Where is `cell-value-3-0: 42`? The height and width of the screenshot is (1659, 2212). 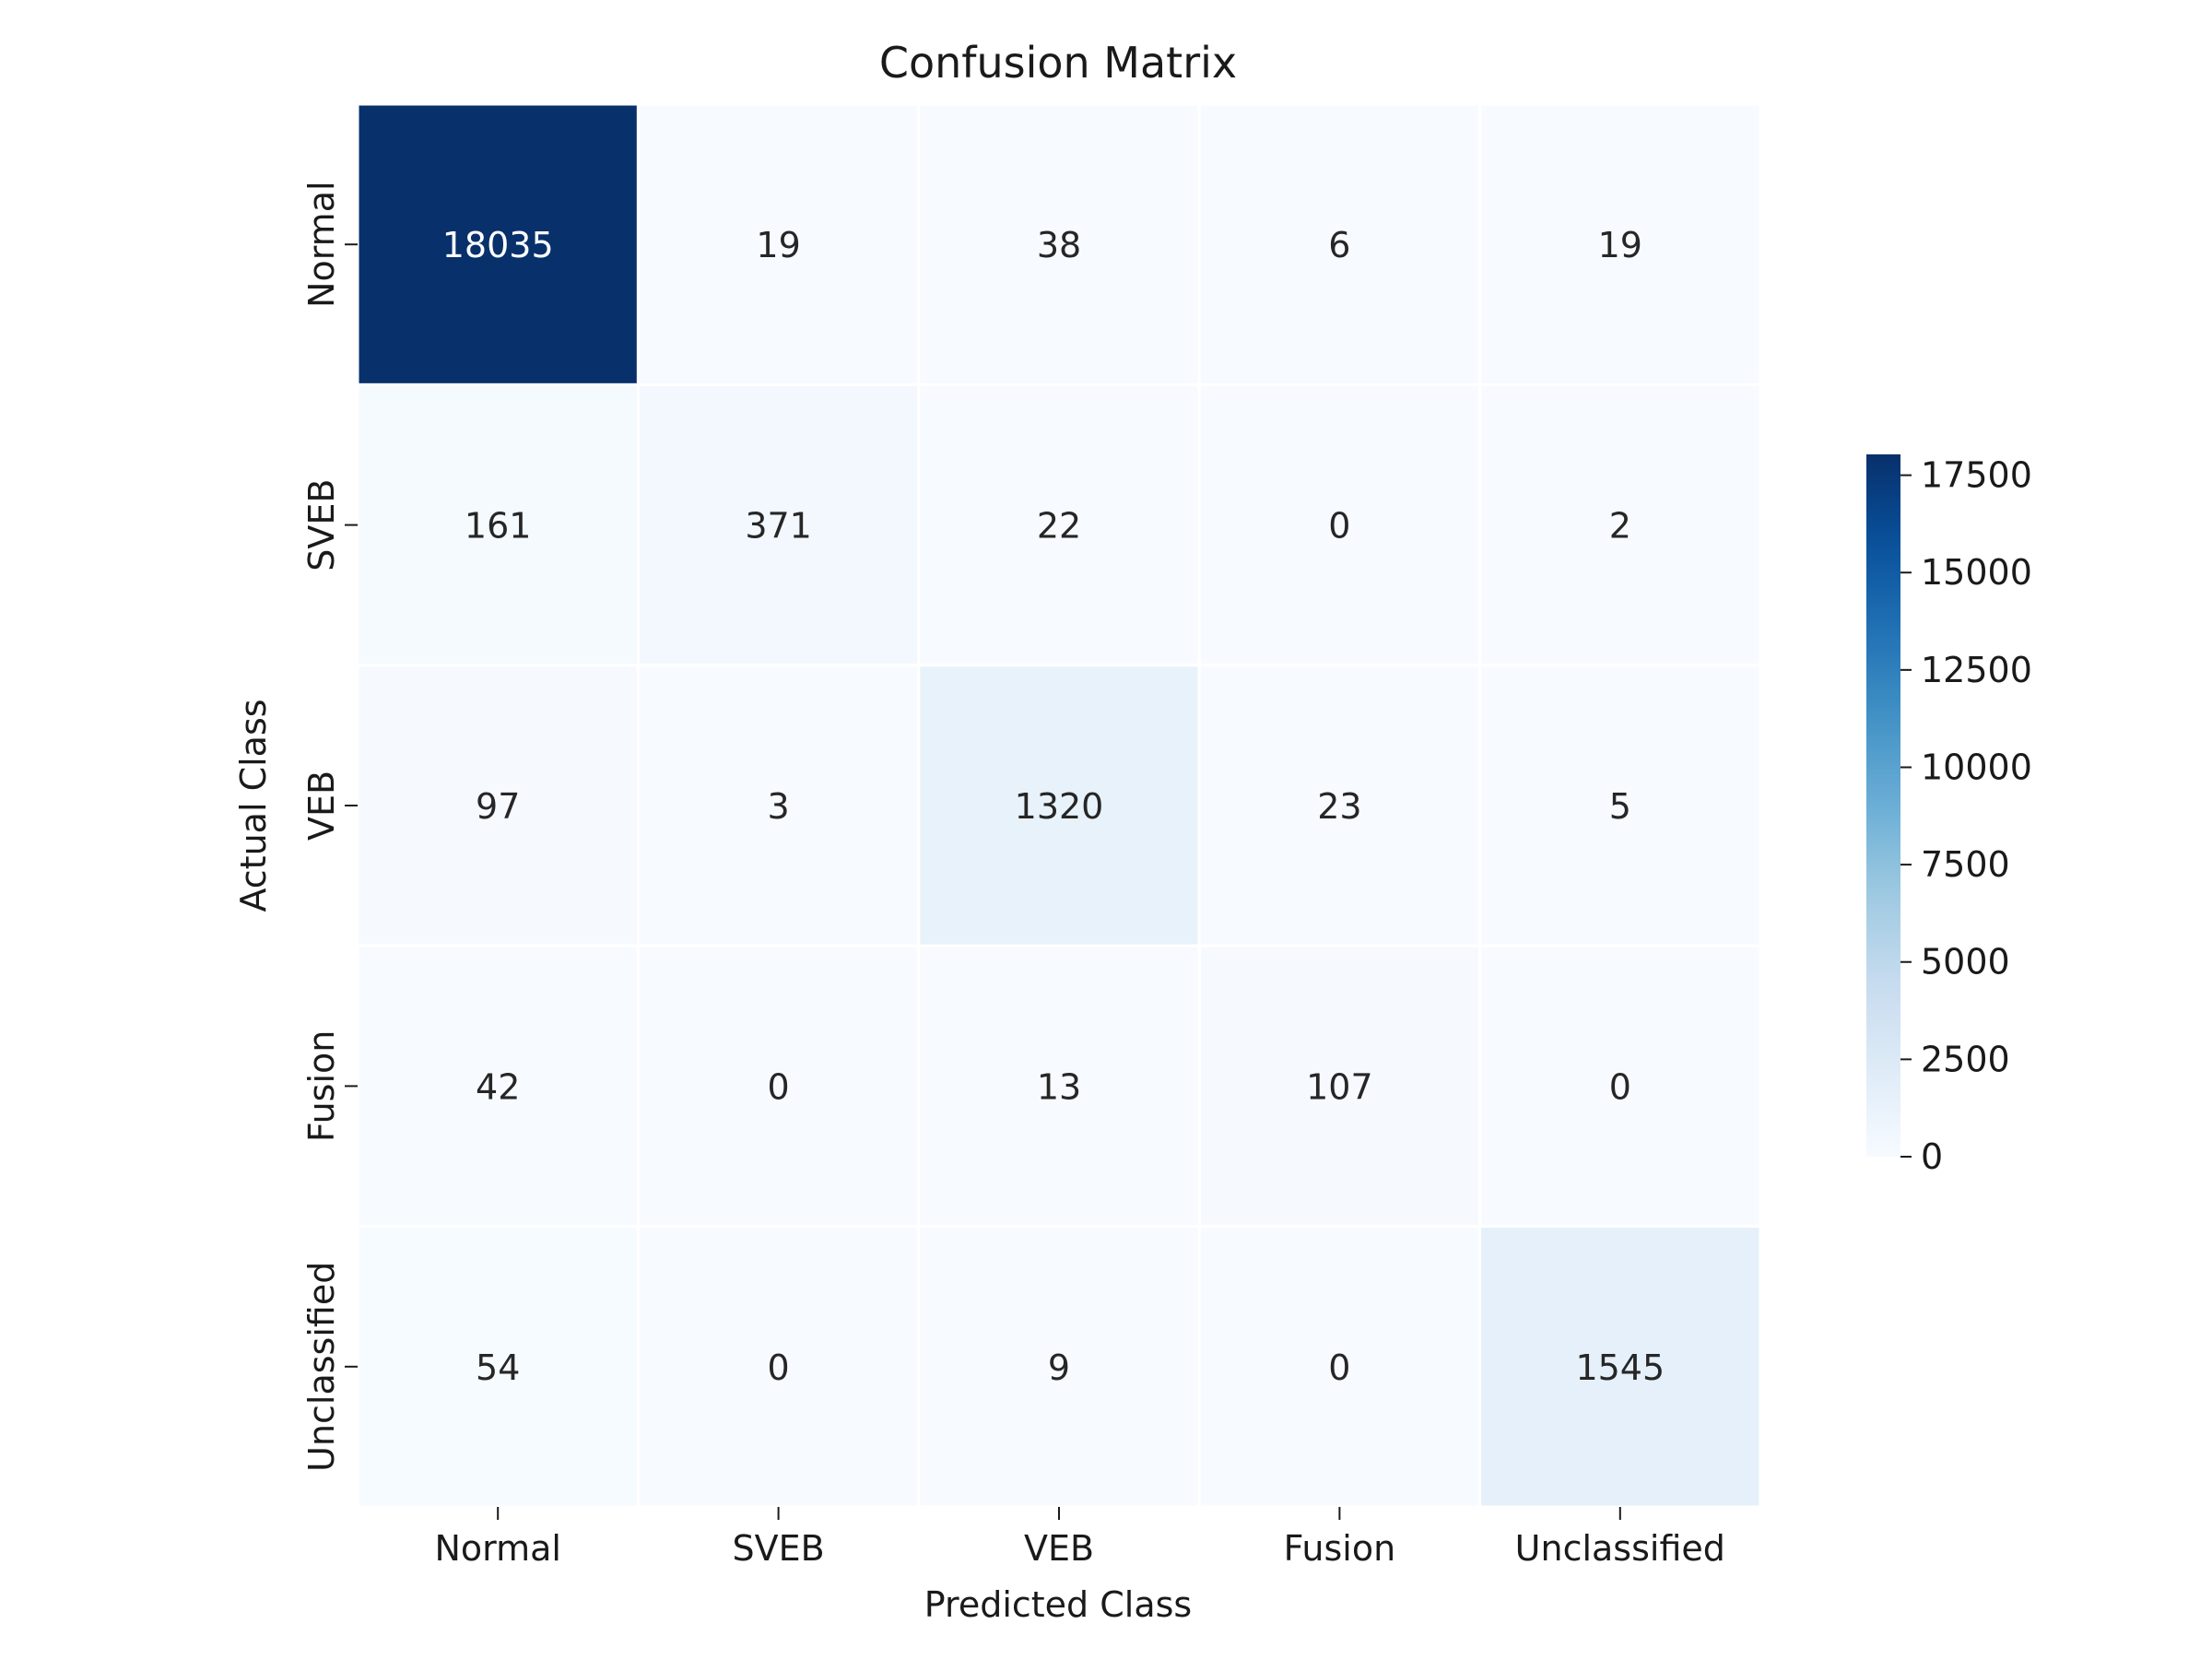 cell-value-3-0: 42 is located at coordinates (498, 1086).